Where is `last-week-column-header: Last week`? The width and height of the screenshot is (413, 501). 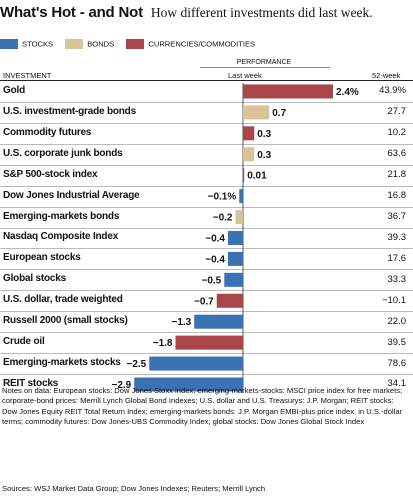 last-week-column-header: Last week is located at coordinates (245, 75).